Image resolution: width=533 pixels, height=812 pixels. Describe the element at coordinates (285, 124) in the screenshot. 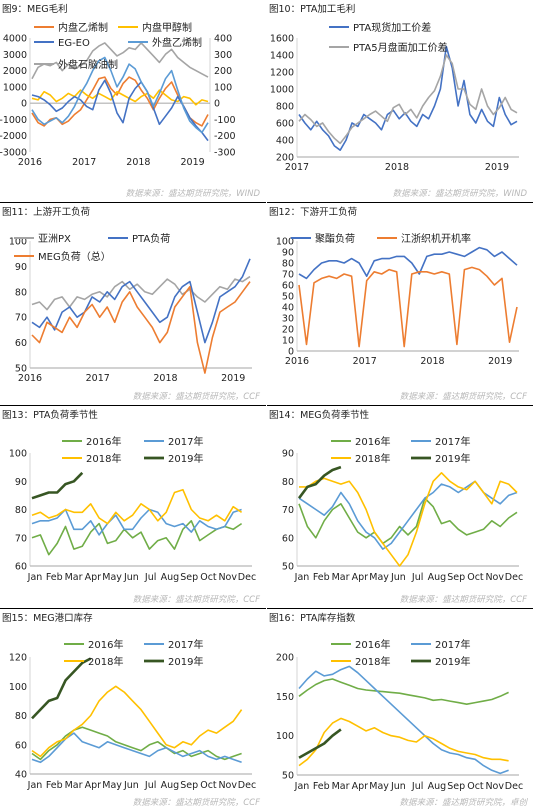

I see `y-tick-label: 600` at that location.